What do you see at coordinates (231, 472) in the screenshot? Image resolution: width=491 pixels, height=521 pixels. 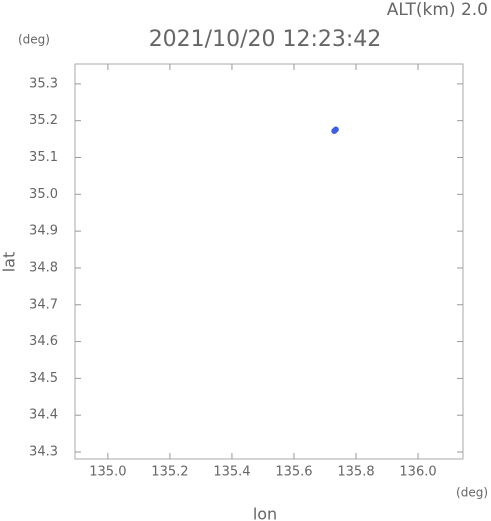 I see `x-tick-label: 135.4` at bounding box center [231, 472].